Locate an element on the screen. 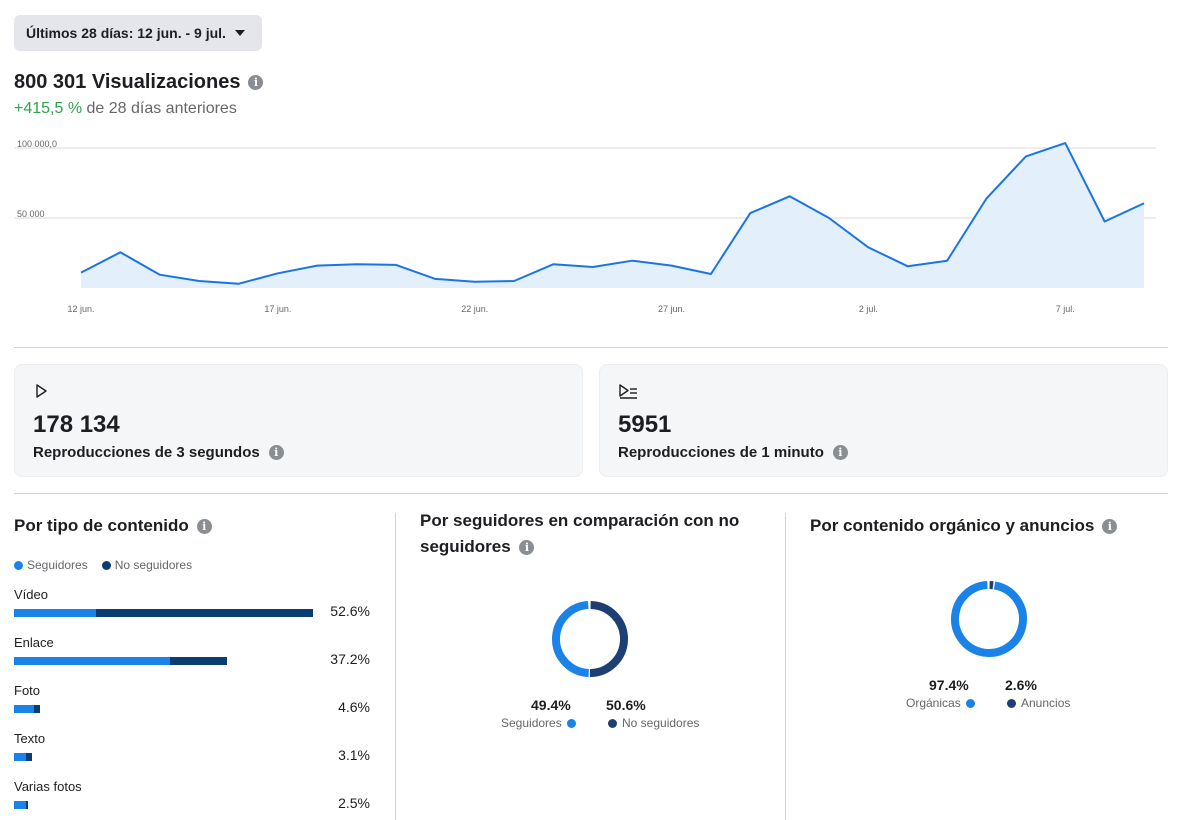 The image size is (1179, 820). date-range-dropdown: Últimos 28 días: 12 jun. - 9 jul. is located at coordinates (138, 33).